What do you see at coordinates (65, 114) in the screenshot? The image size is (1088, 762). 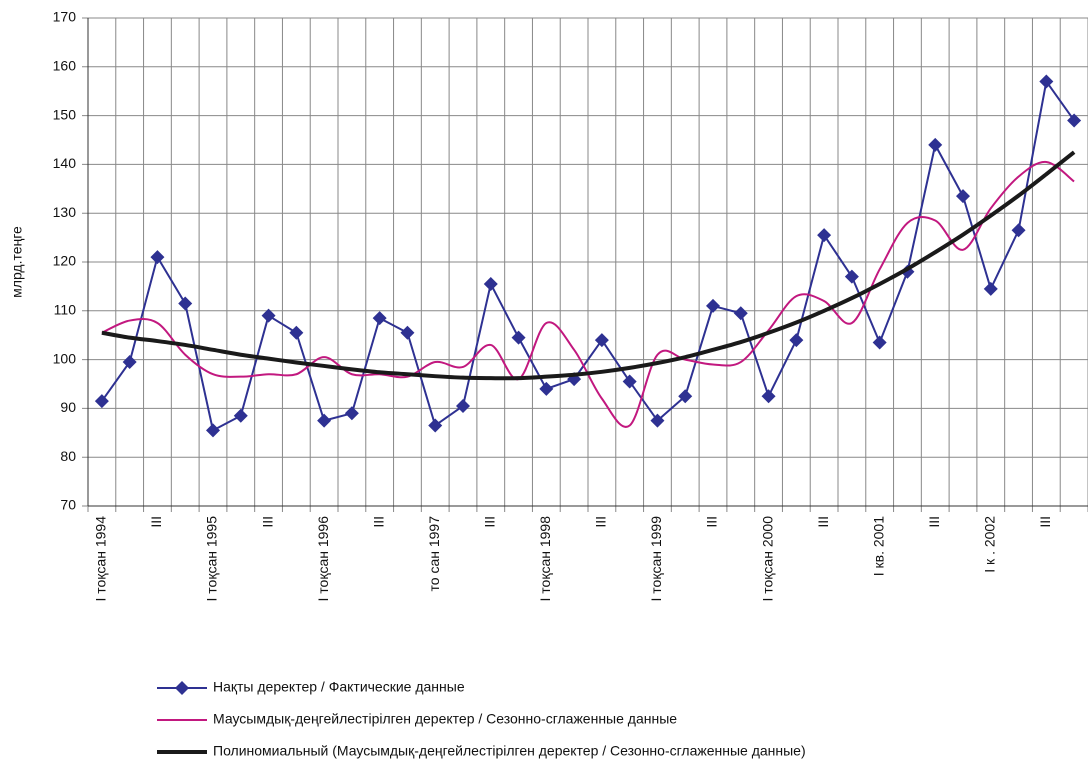 I see `y-tick-label: 150` at bounding box center [65, 114].